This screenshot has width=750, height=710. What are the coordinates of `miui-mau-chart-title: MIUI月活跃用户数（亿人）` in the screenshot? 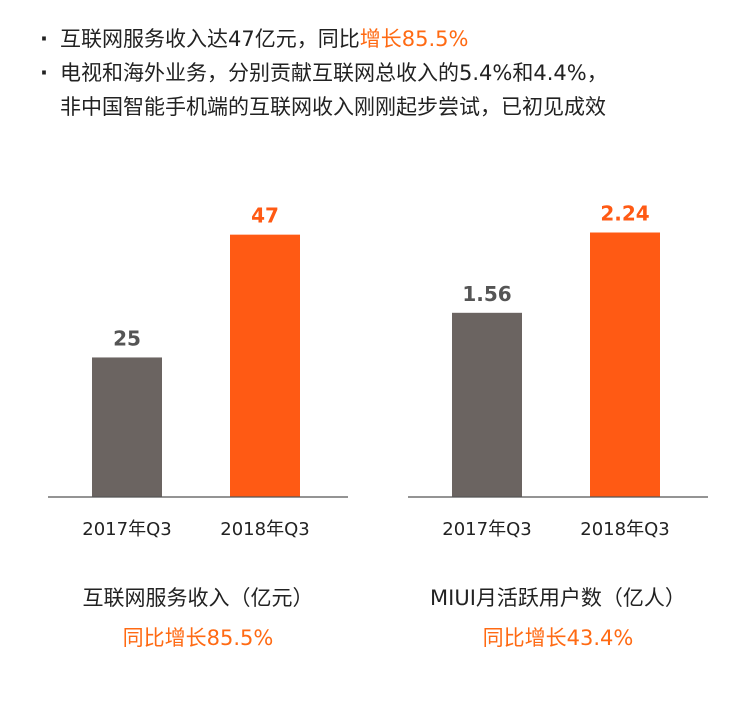 It's located at (558, 598).